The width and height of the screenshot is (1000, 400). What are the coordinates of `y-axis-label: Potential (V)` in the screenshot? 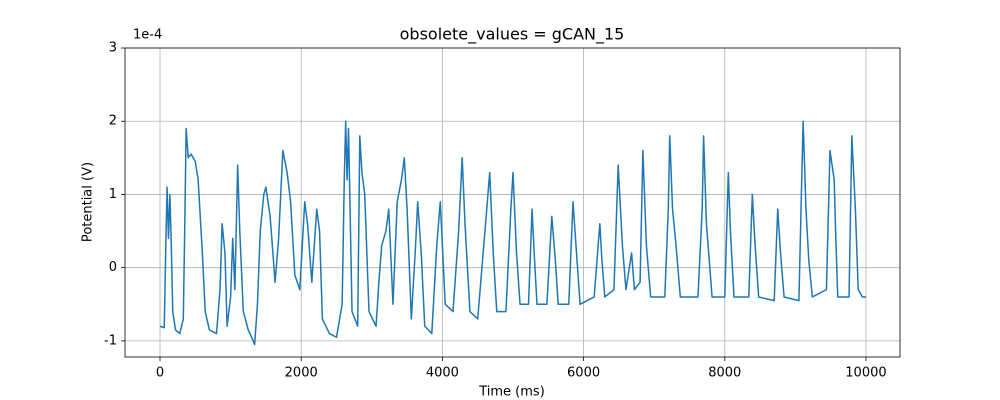 It's located at (88, 202).